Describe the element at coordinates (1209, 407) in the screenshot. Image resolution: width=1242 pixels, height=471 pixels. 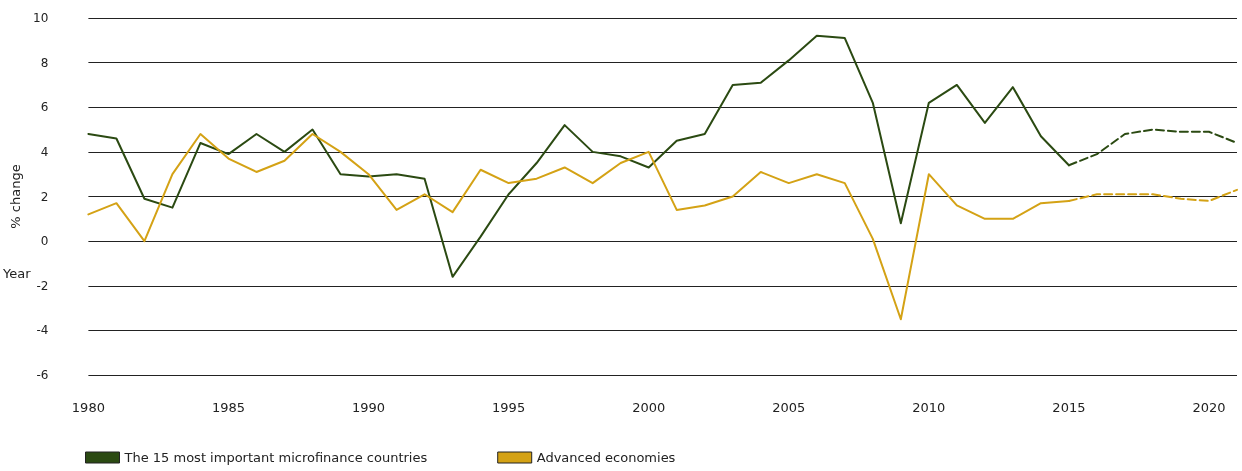
I see `x-tick-label: 2020` at that location.